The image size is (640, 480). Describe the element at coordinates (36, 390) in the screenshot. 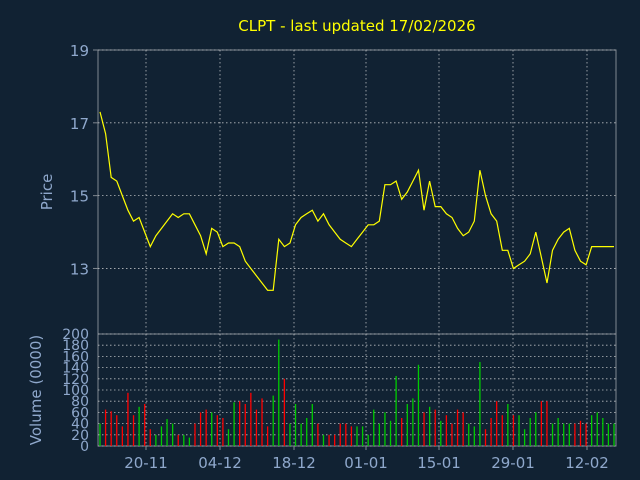

I see `volume-axis-label: Volume (0000)` at that location.